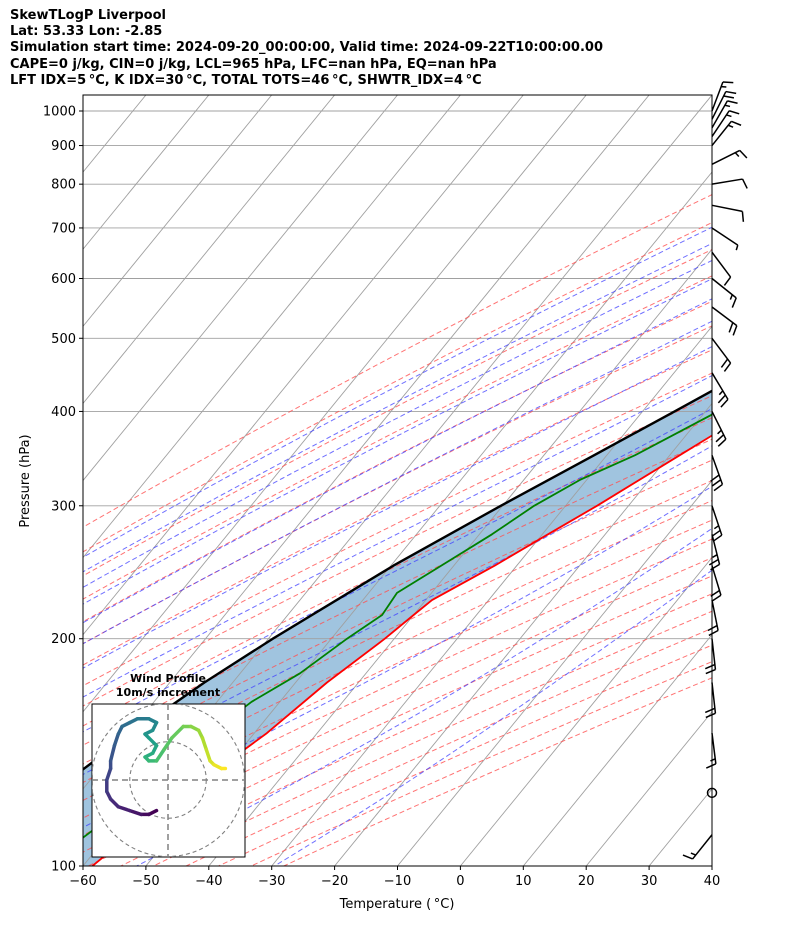 The image size is (794, 937). Describe the element at coordinates (63, 146) in the screenshot. I see `y-tick-label: 900` at that location.